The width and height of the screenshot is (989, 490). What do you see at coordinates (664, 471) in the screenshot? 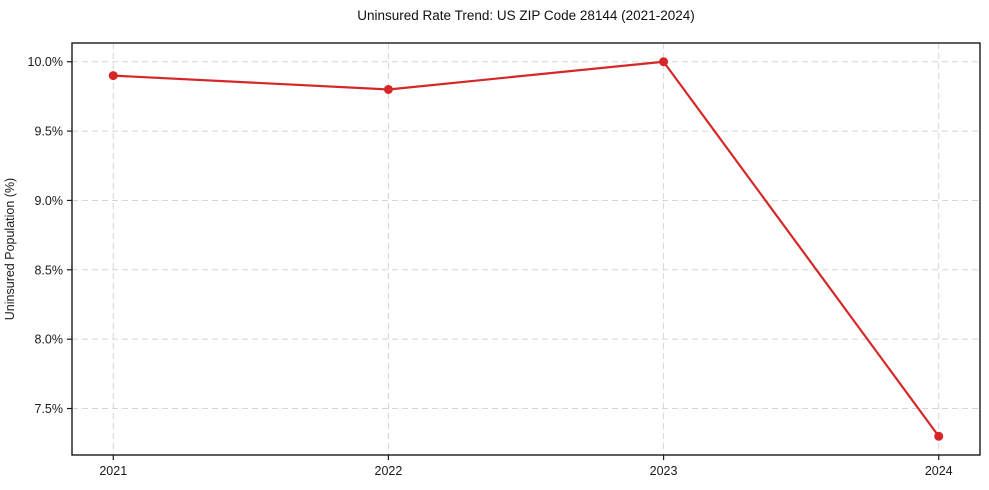
I see `x-tick-label: 2023` at bounding box center [664, 471].